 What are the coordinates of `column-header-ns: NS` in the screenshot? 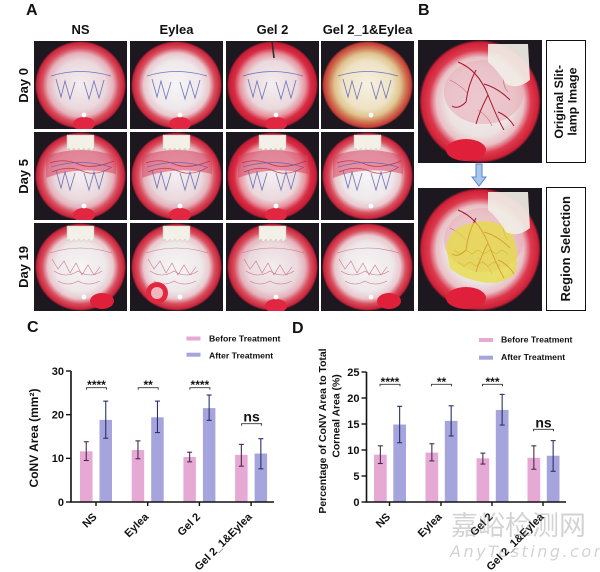 It's located at (80, 29).